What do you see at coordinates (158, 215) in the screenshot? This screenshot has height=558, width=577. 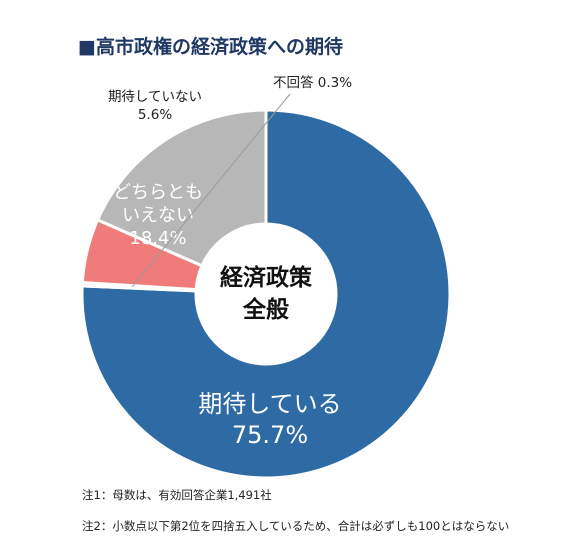 I see `label-neutral: どちらともいえない 18.4%` at bounding box center [158, 215].